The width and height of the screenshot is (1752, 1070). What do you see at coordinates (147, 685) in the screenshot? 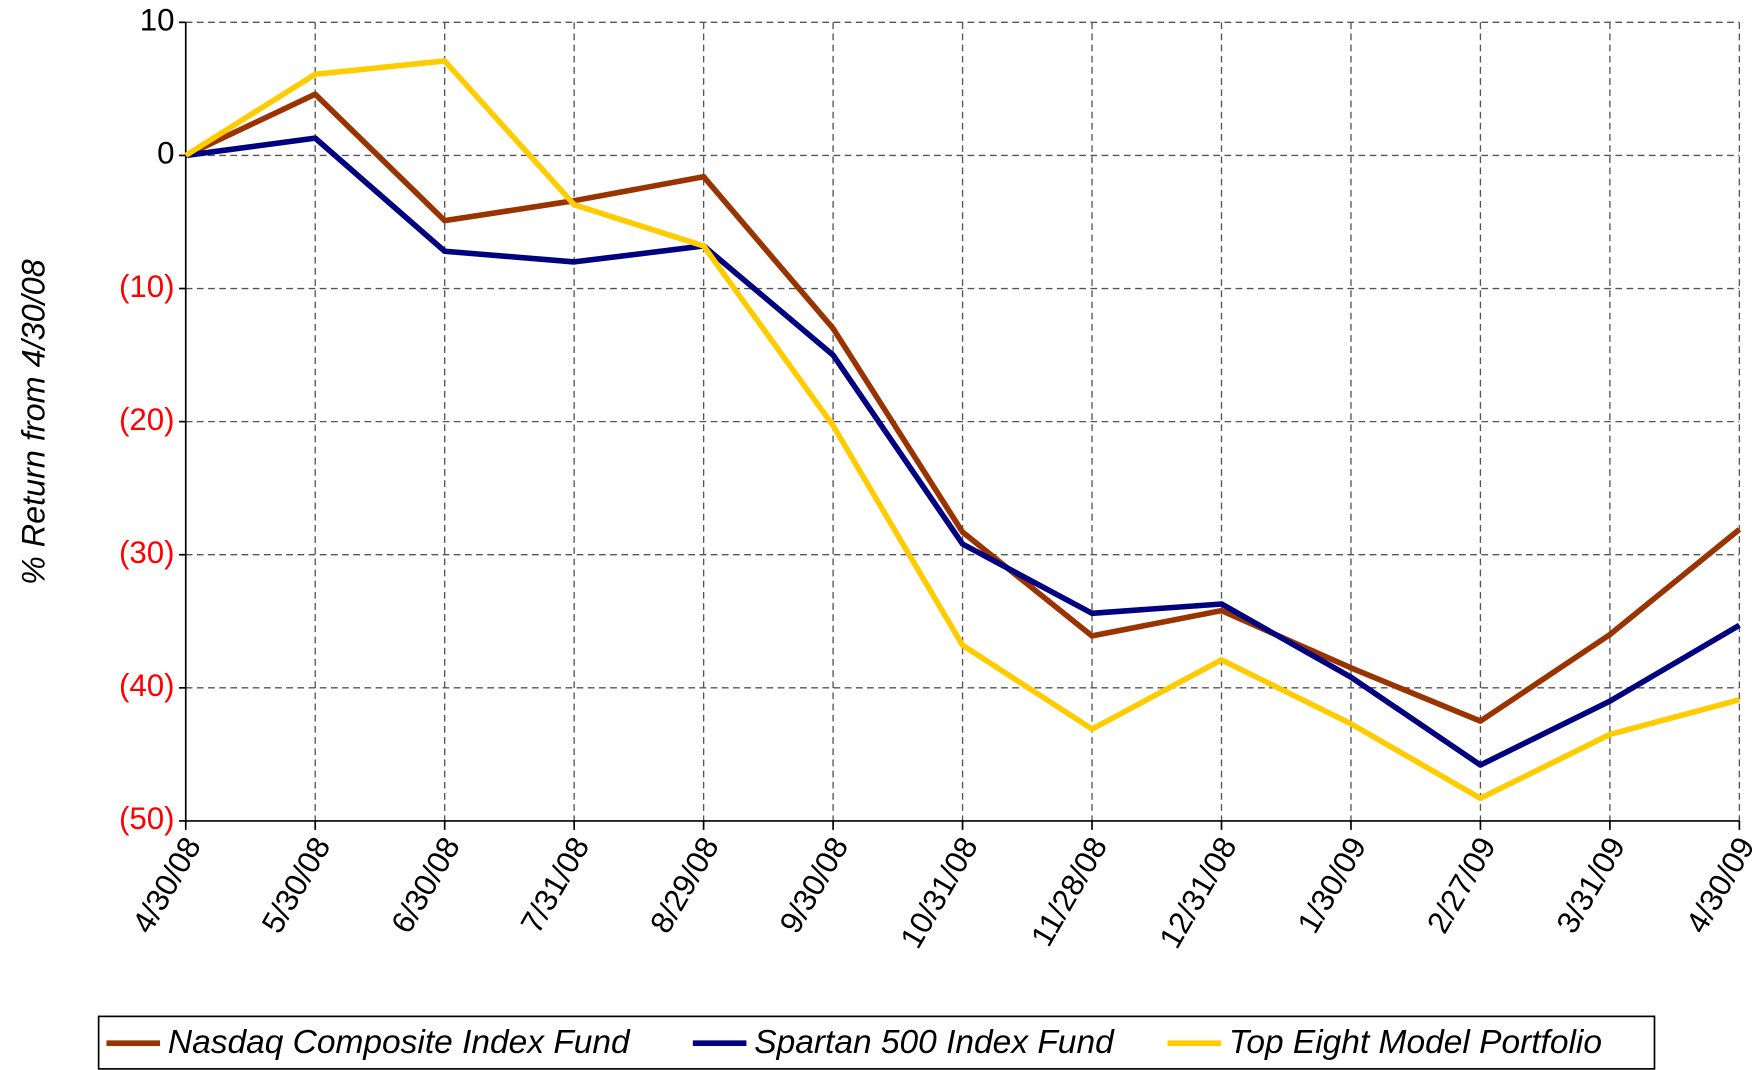
I see `y-tick-label: (40)` at bounding box center [147, 685].